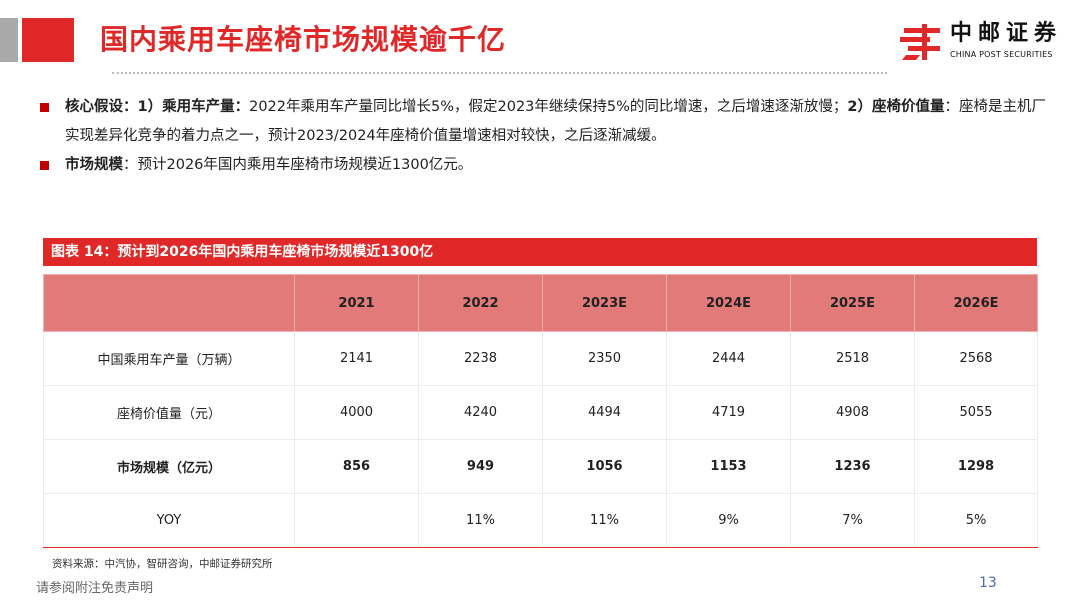  What do you see at coordinates (48, 40) in the screenshot?
I see `header-red-block` at bounding box center [48, 40].